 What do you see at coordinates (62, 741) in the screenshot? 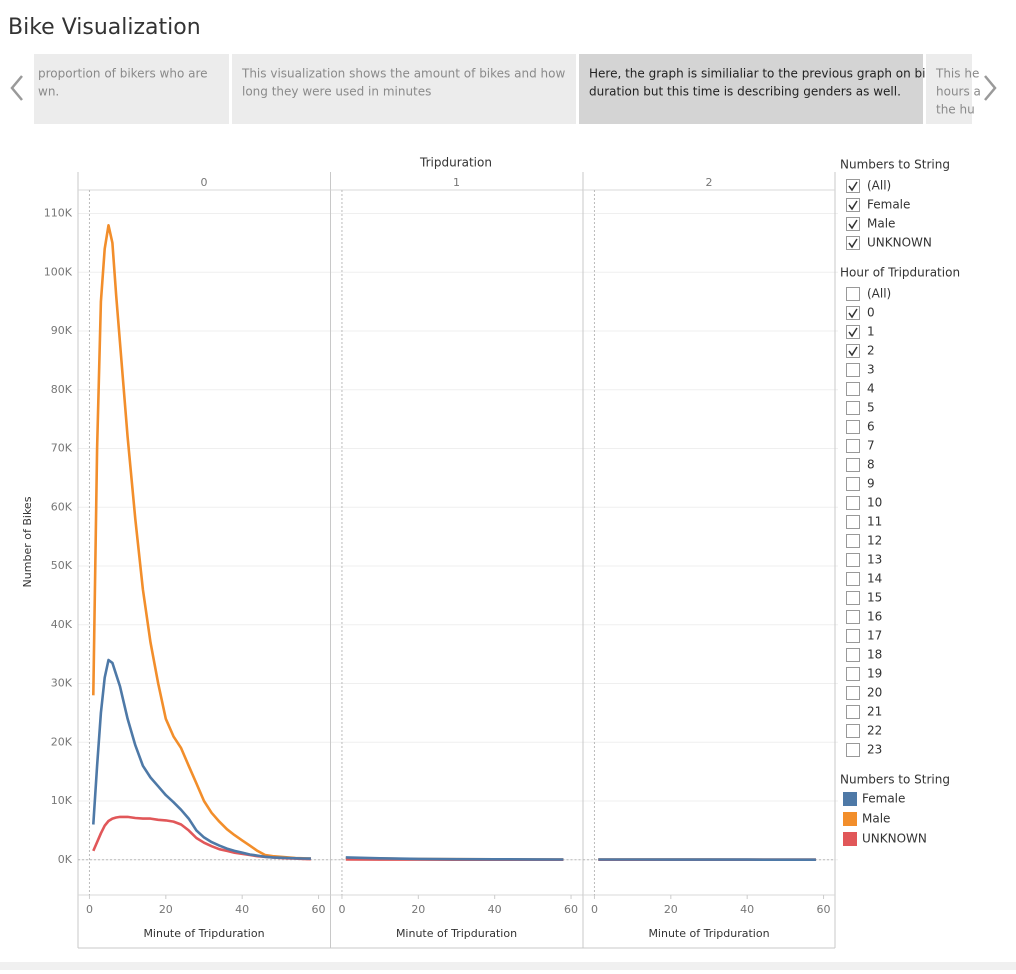
I see `y-tick-label: 20K` at bounding box center [62, 741].